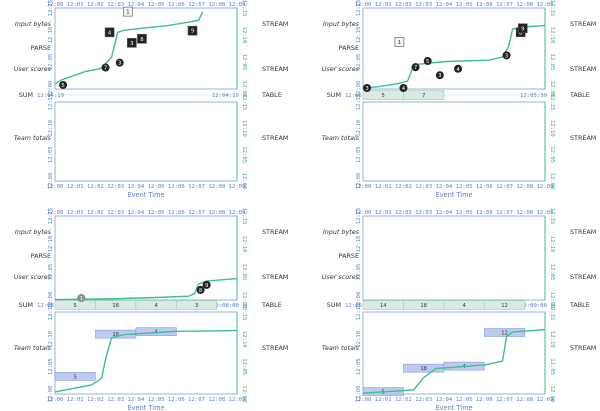 The image size is (600, 411). What do you see at coordinates (81, 298) in the screenshot?
I see `sum-marker: 1` at bounding box center [81, 298].